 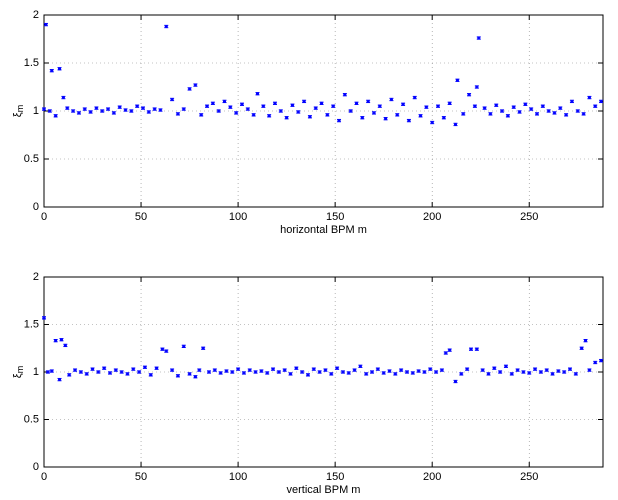 What do you see at coordinates (31, 63) in the screenshot?
I see `y-tick-label: 1.5` at bounding box center [31, 63].